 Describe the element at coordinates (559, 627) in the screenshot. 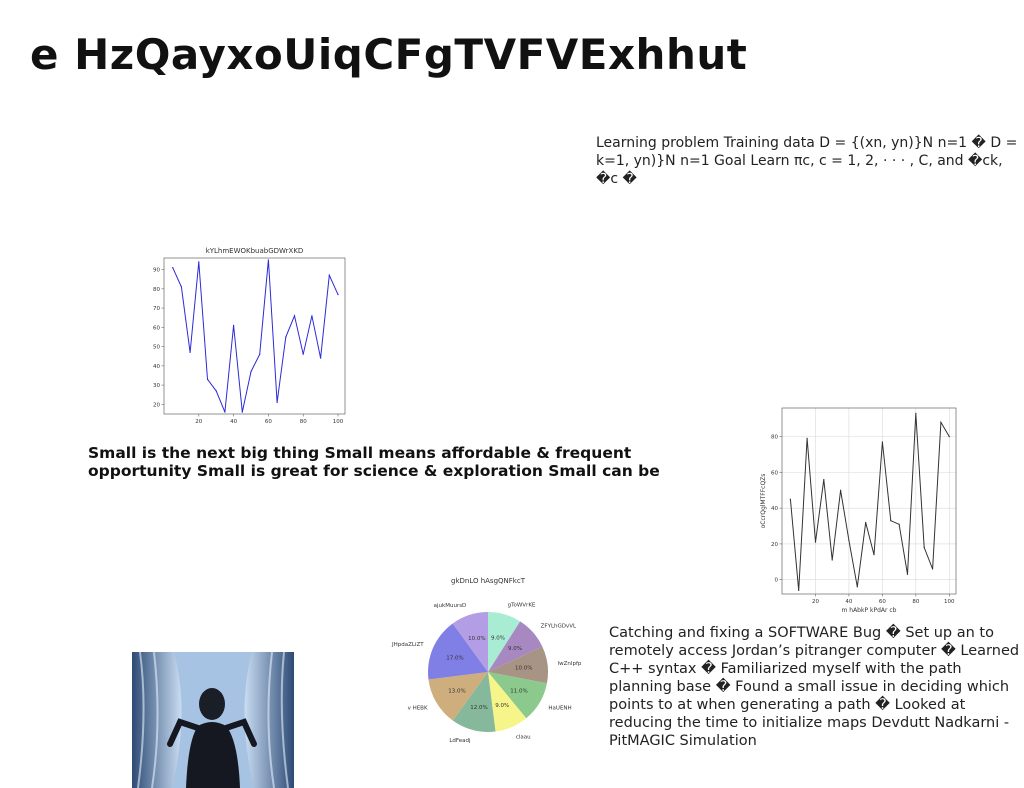

I see `pie-category-label: ZFYLhGDvVL` at that location.